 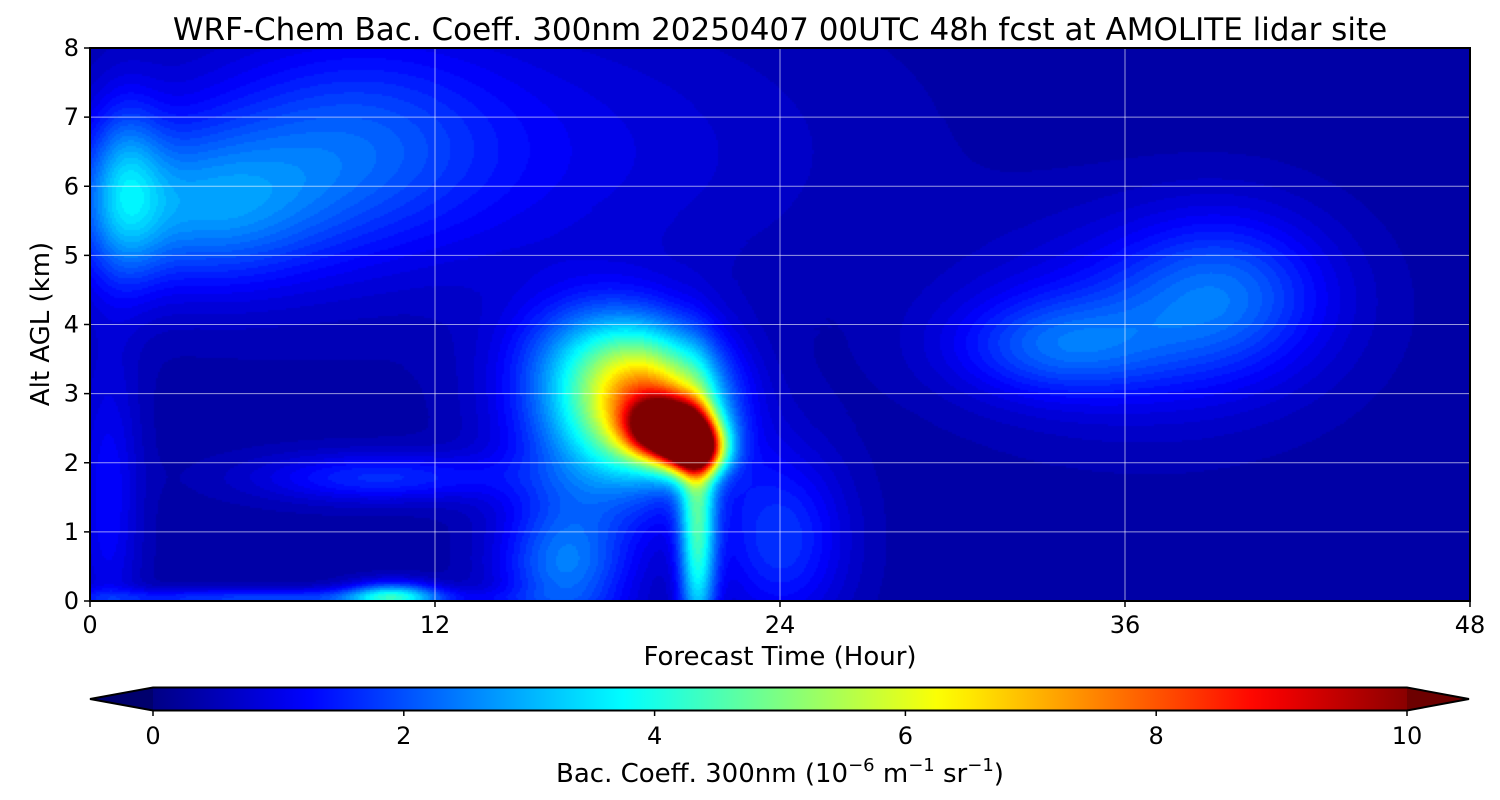 What do you see at coordinates (71, 532) in the screenshot?
I see `y-tick-label-1: 1` at bounding box center [71, 532].